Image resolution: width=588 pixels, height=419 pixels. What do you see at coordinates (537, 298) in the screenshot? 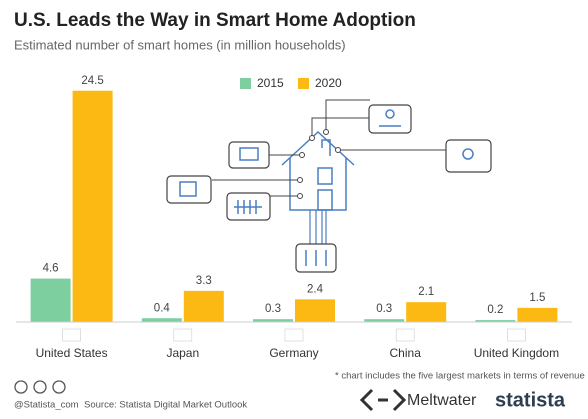
I see `value-label: 1.5` at bounding box center [537, 298].